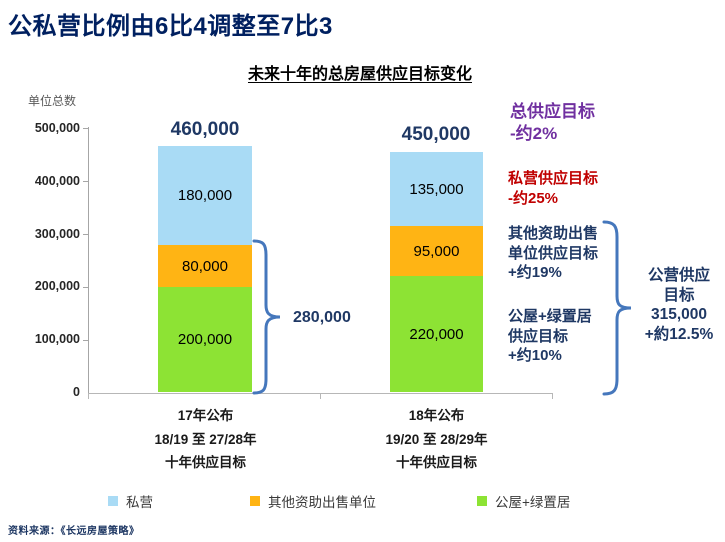 The width and height of the screenshot is (725, 542). I want to click on legend-swatch-private-icon, so click(113, 501).